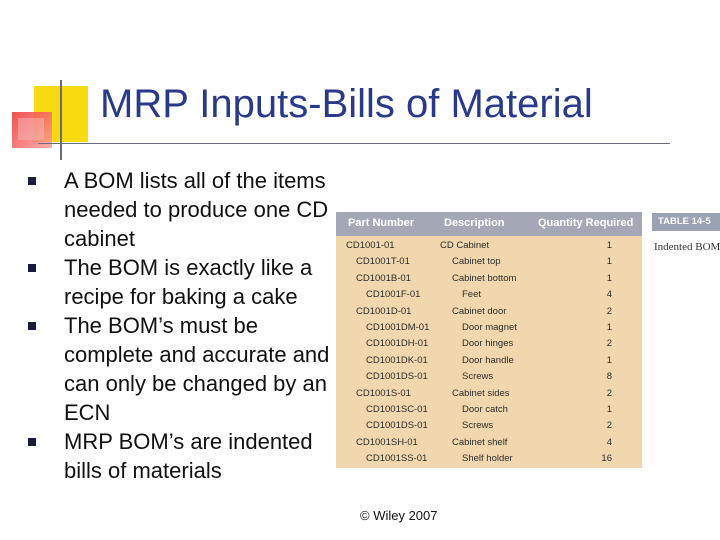 This screenshot has height=540, width=720. What do you see at coordinates (381, 223) in the screenshot?
I see `header-part-number: Part Number` at bounding box center [381, 223].